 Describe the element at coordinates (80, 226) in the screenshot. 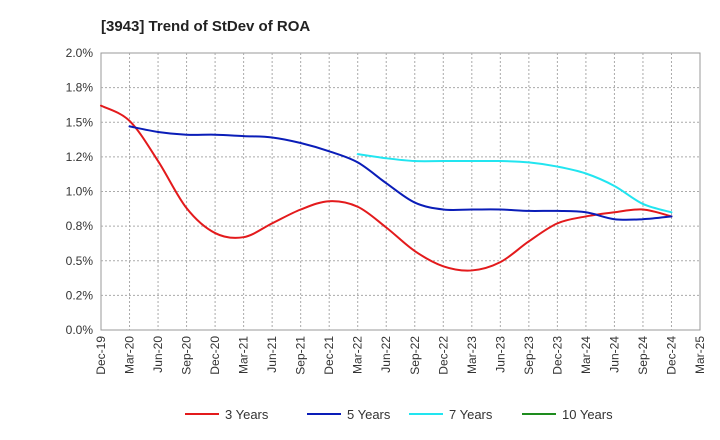

I see `y-tick-label: 0.8%` at that location.